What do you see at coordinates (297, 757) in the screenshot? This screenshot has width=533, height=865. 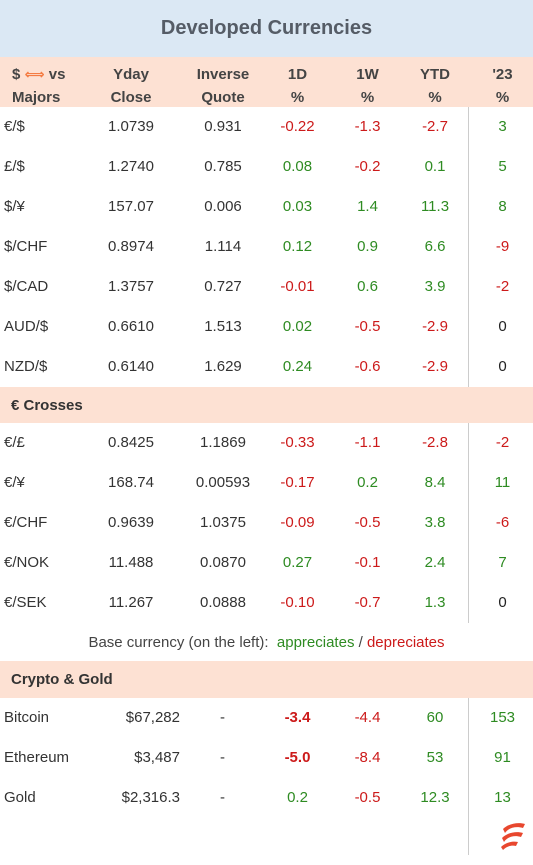 I see `change-1d-cell: -5.0` at bounding box center [297, 757].